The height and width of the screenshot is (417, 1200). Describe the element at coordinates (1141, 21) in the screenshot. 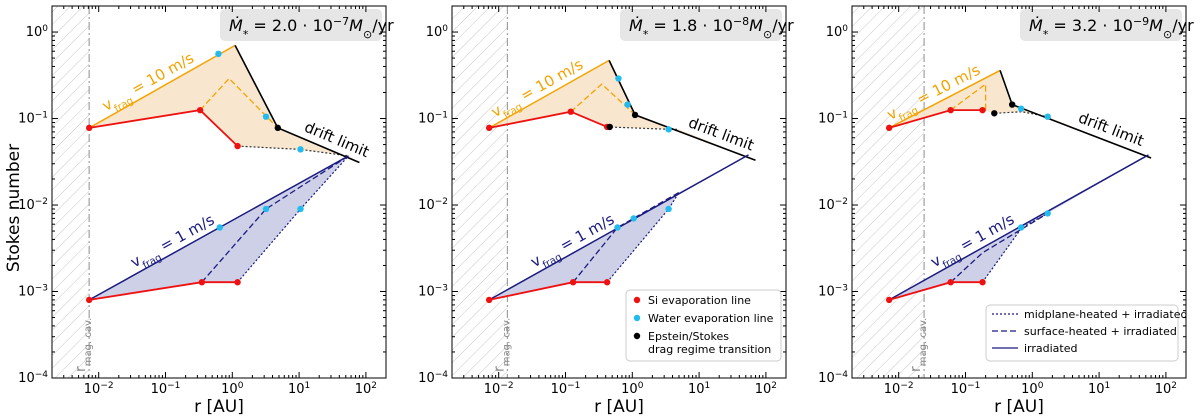

I see `mdot-exponent: −9` at that location.